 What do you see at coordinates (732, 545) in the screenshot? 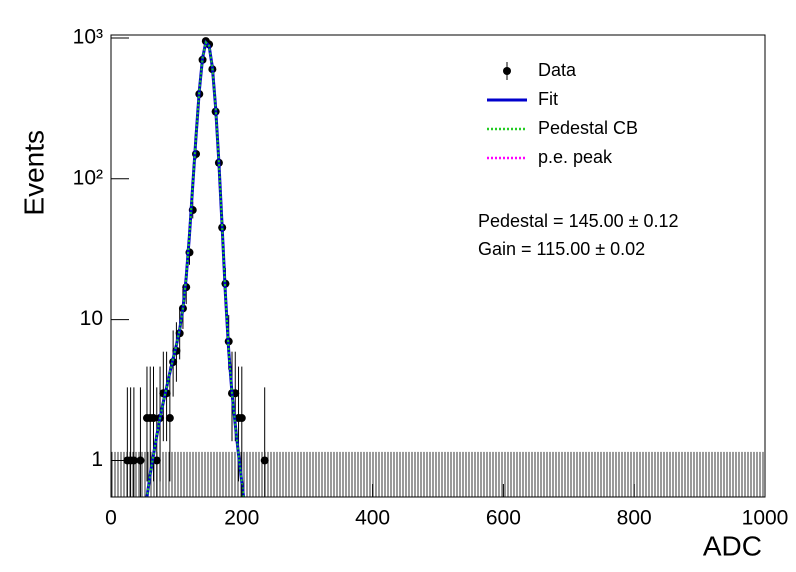
I see `x-axis-title: ADC` at bounding box center [732, 545].